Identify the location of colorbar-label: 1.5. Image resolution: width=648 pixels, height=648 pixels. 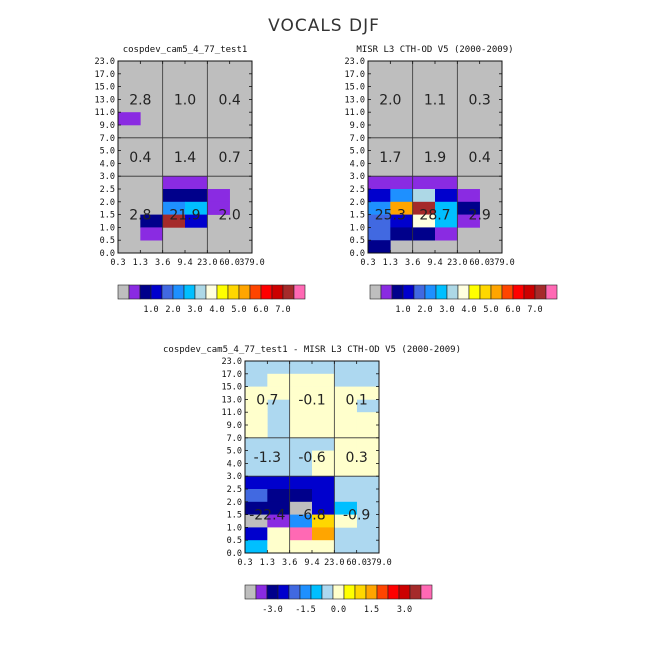
(371, 610).